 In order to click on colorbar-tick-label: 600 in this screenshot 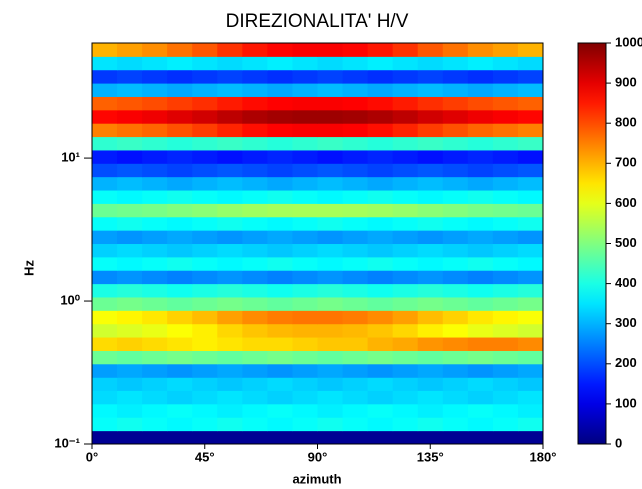, I will do `click(626, 202)`.